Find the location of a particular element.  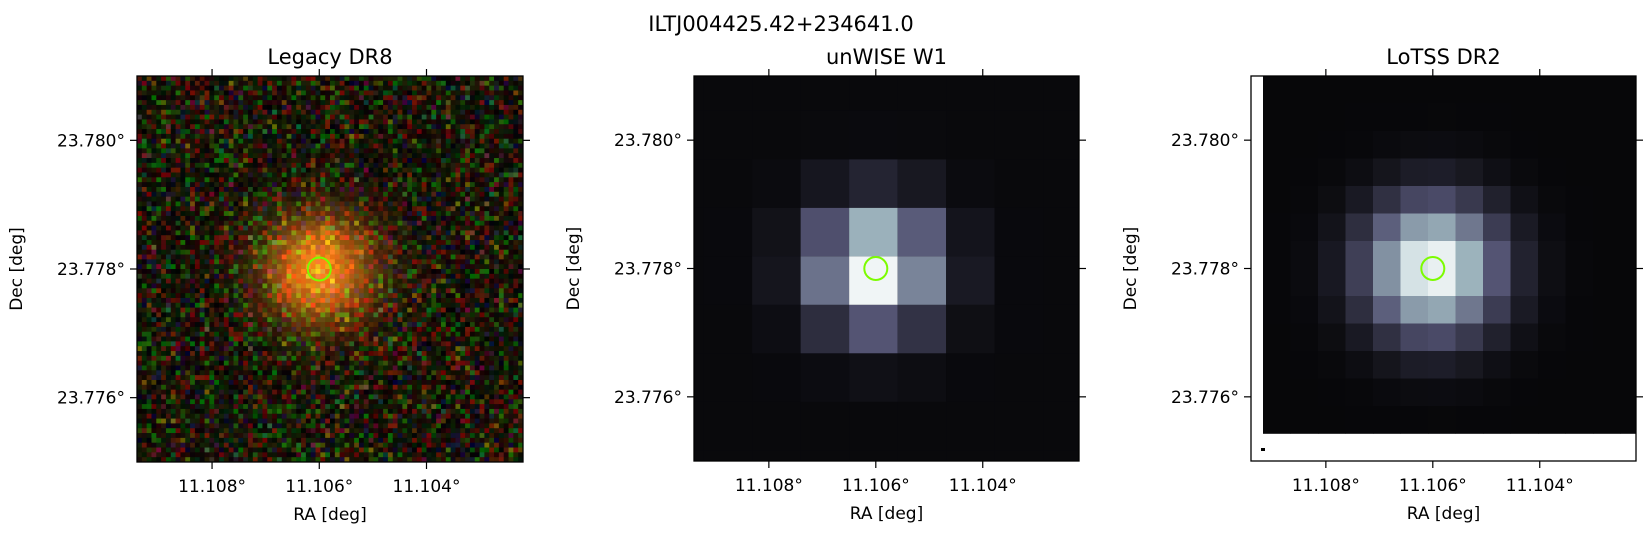

panel-title: LoTSS DR2 is located at coordinates (1443, 57).